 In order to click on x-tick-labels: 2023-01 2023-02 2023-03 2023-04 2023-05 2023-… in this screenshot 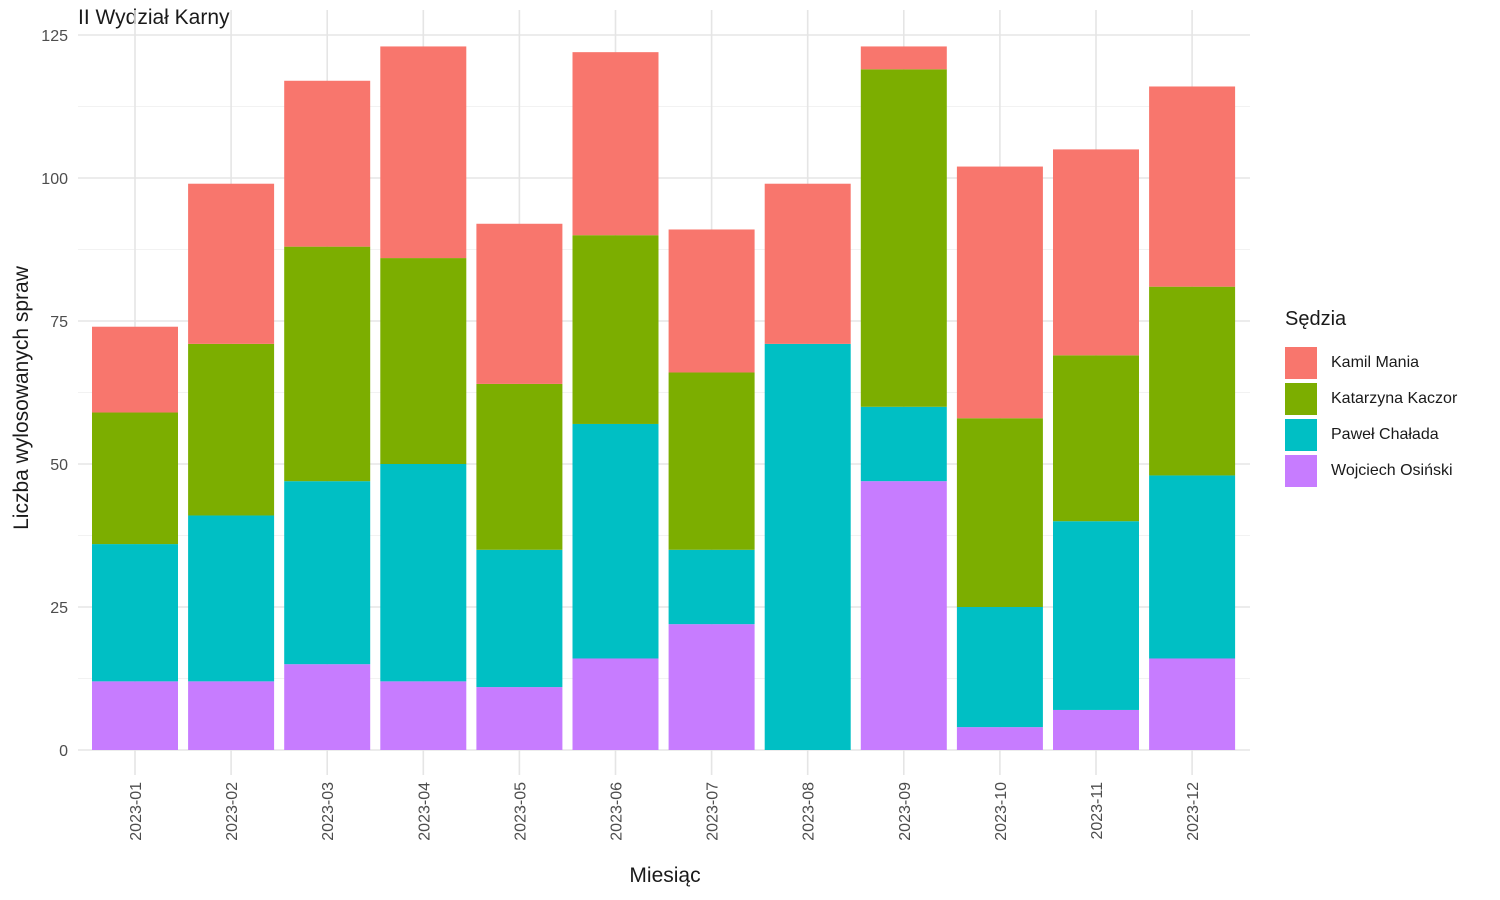, I will do `click(665, 811)`.